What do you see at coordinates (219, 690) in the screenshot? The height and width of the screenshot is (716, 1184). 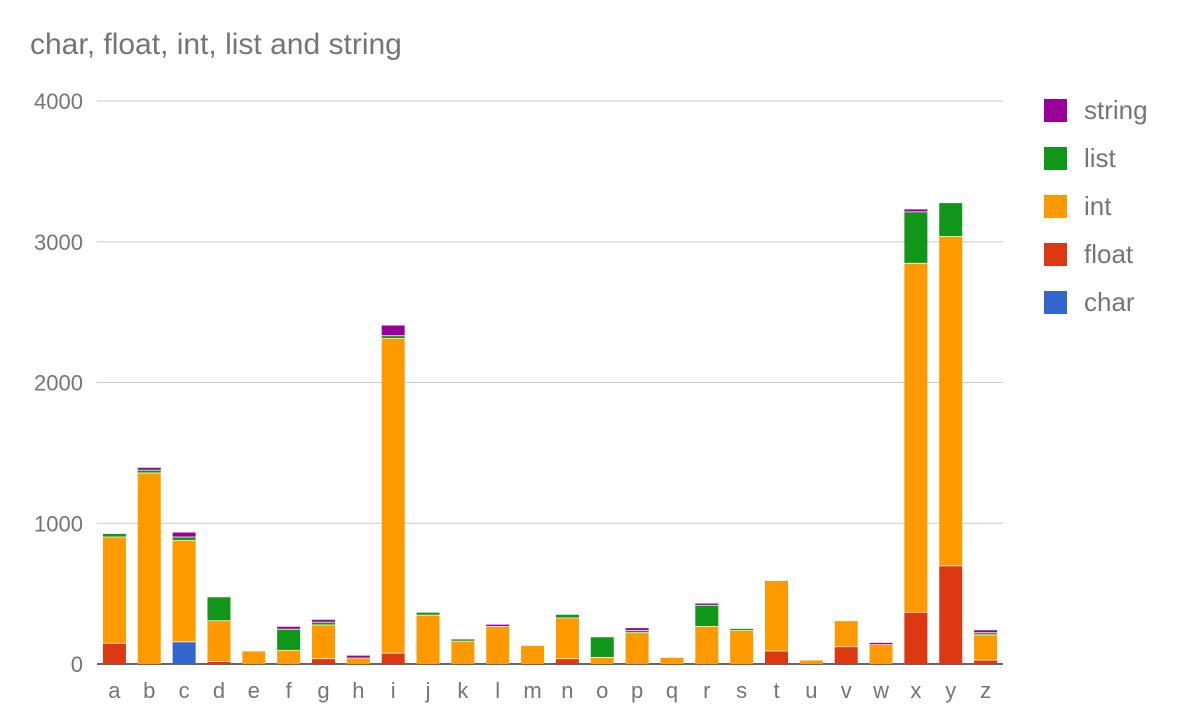 I see `x-tick-label: d` at bounding box center [219, 690].